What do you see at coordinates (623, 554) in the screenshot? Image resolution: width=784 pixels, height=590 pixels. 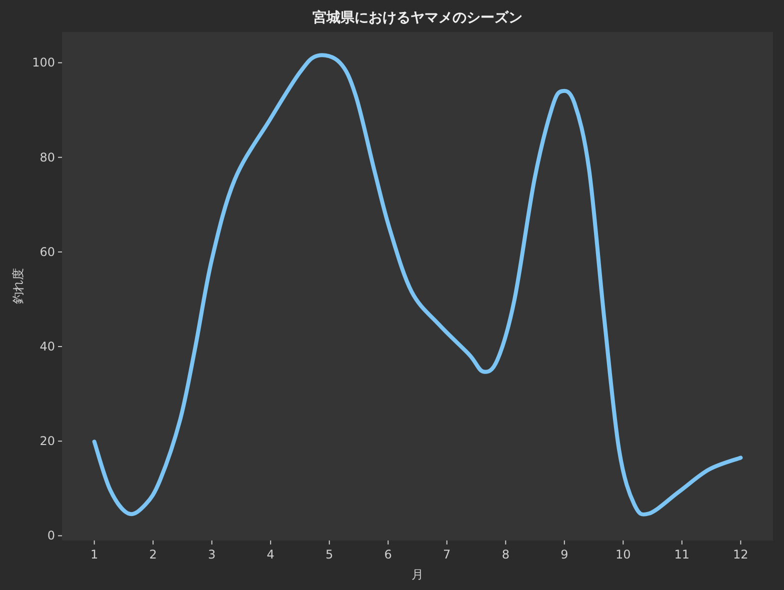 I see `x-tick-label: 10` at bounding box center [623, 554].